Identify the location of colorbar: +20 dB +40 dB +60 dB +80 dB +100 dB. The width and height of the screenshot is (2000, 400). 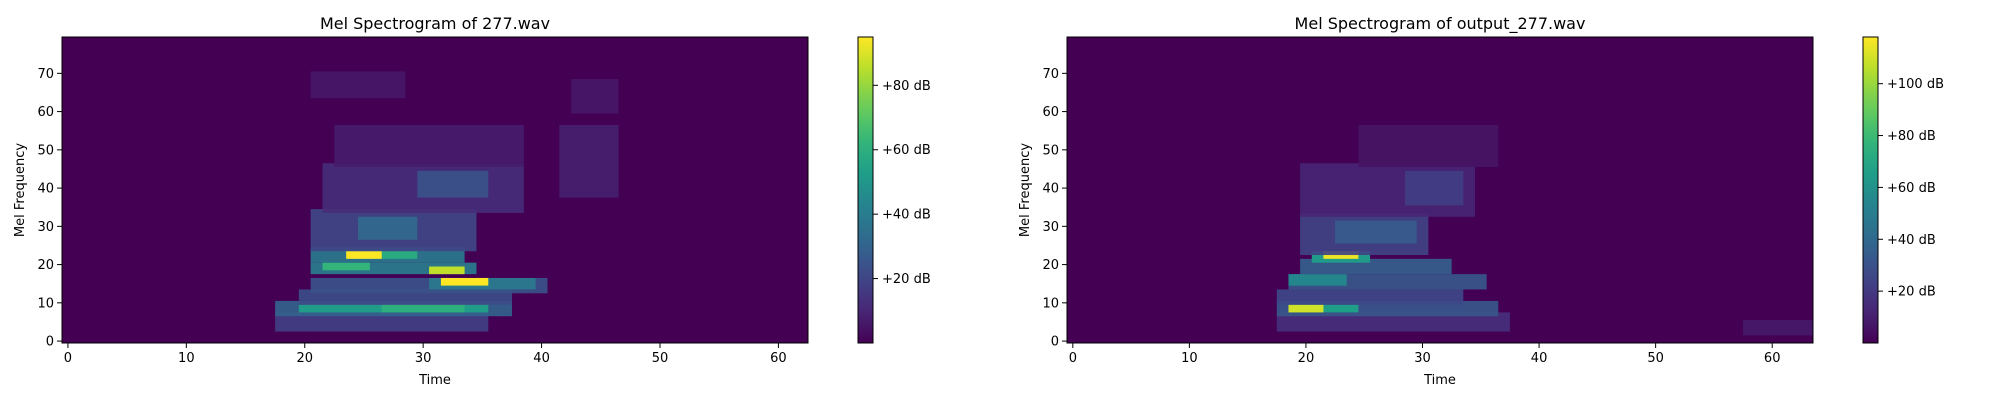
(1903, 190).